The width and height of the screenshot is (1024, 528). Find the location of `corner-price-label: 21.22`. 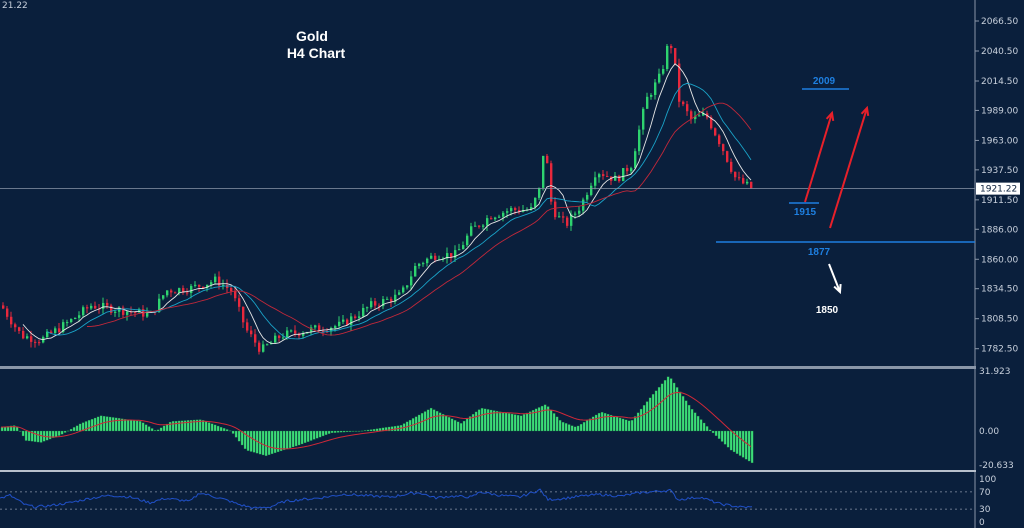

corner-price-label: 21.22 is located at coordinates (15, 6).